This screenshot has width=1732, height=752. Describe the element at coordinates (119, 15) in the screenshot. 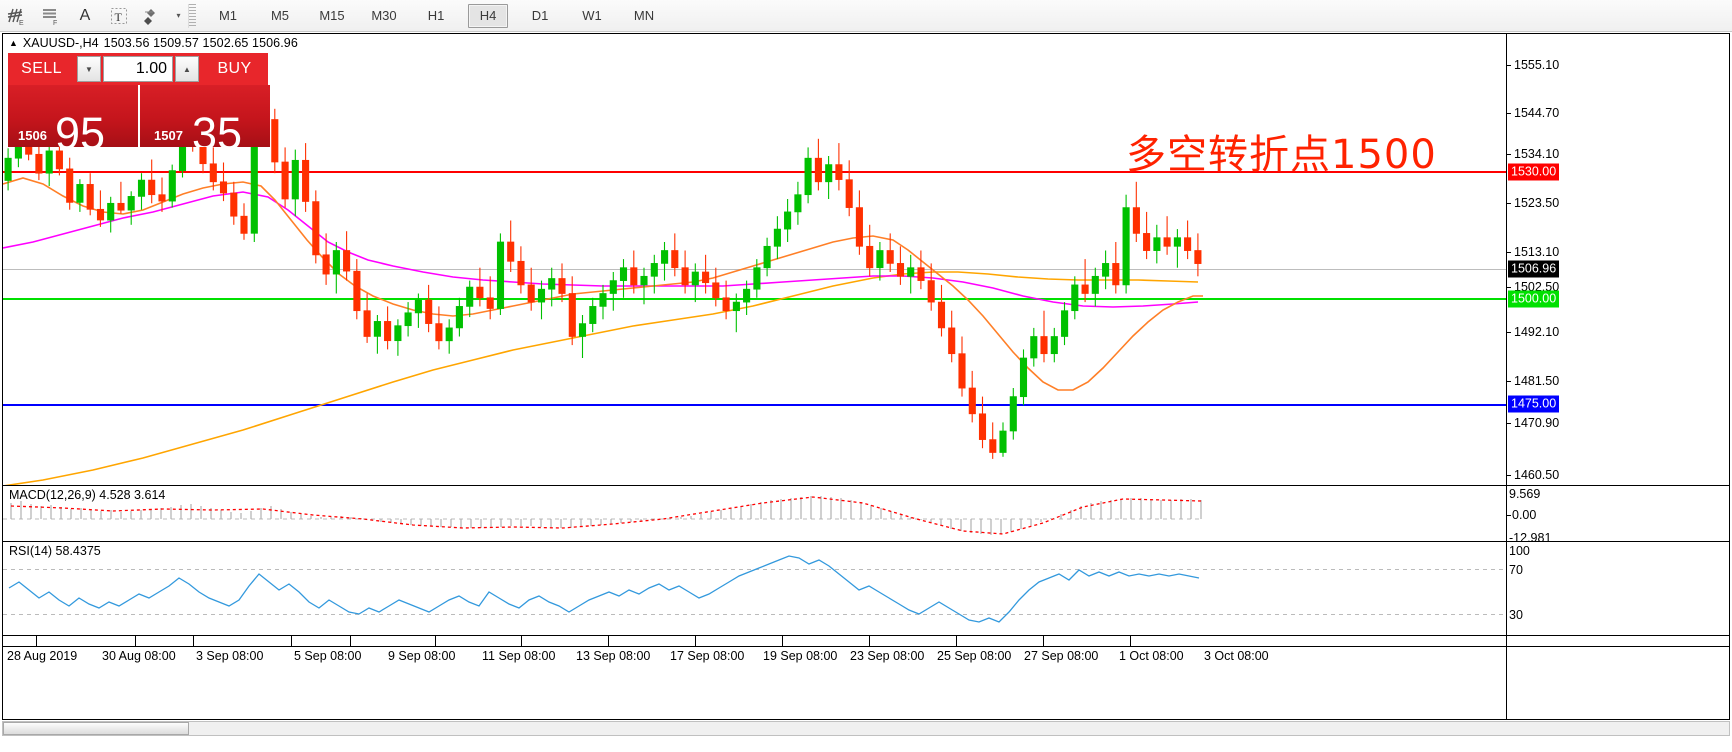

I see `text-object-icon: T` at that location.